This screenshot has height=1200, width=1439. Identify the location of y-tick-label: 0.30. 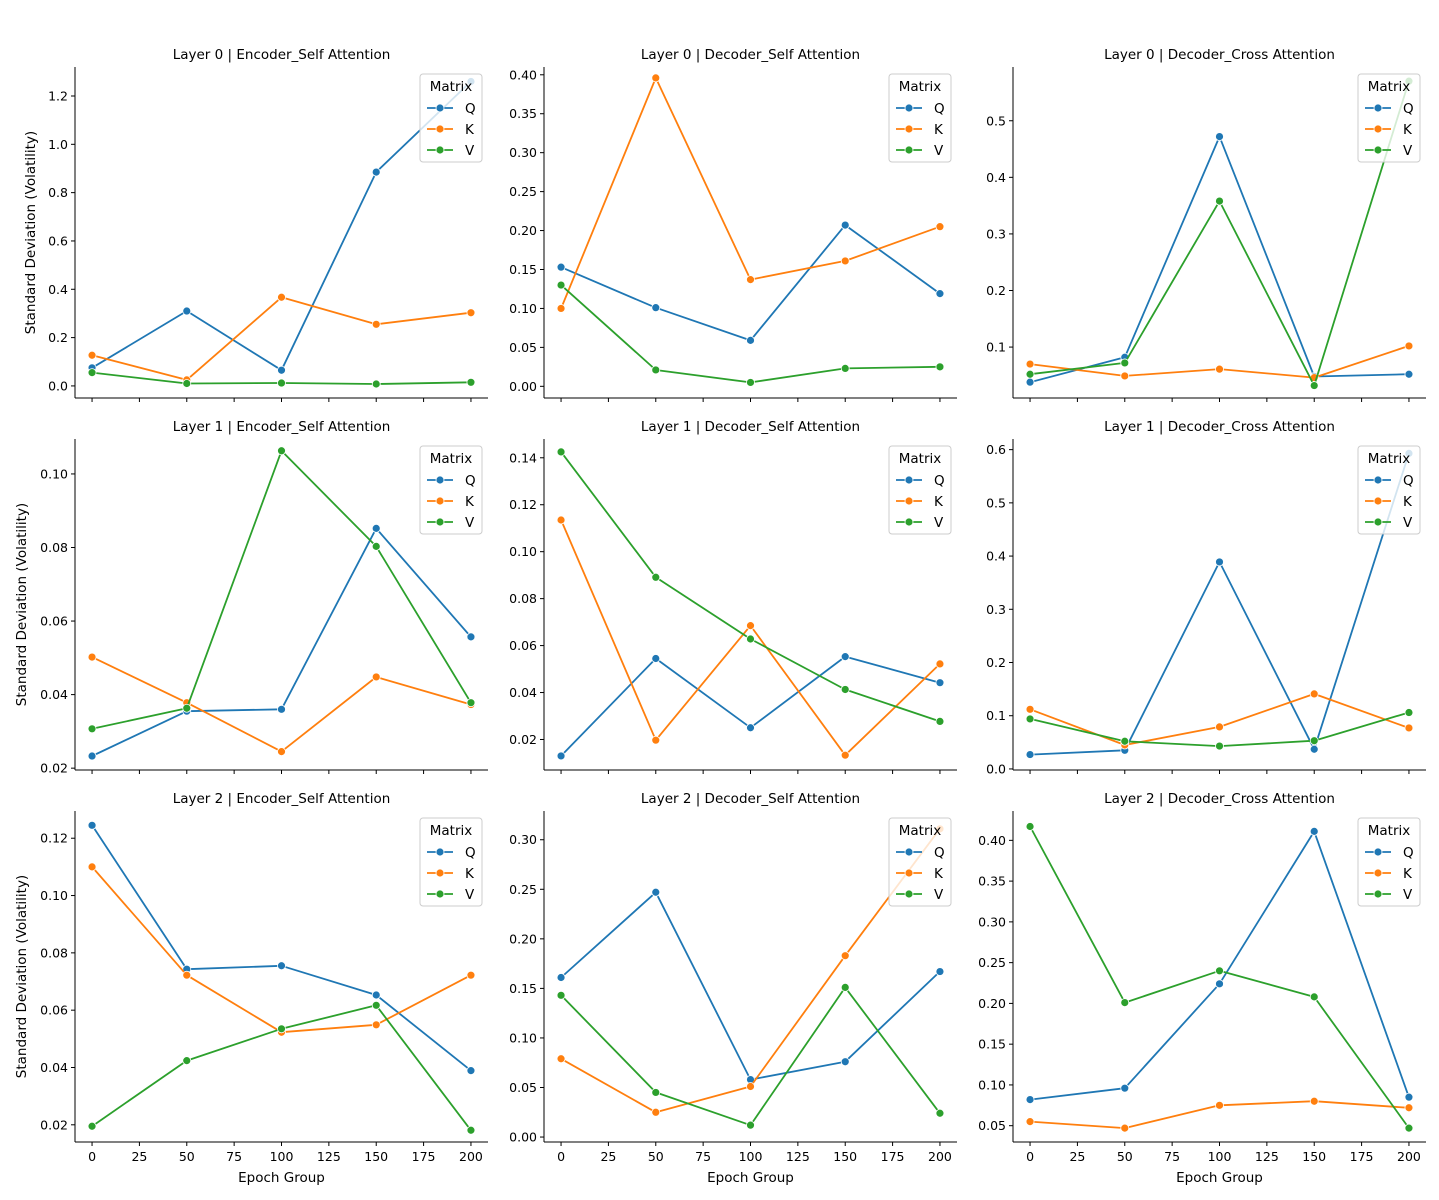
(992, 921).